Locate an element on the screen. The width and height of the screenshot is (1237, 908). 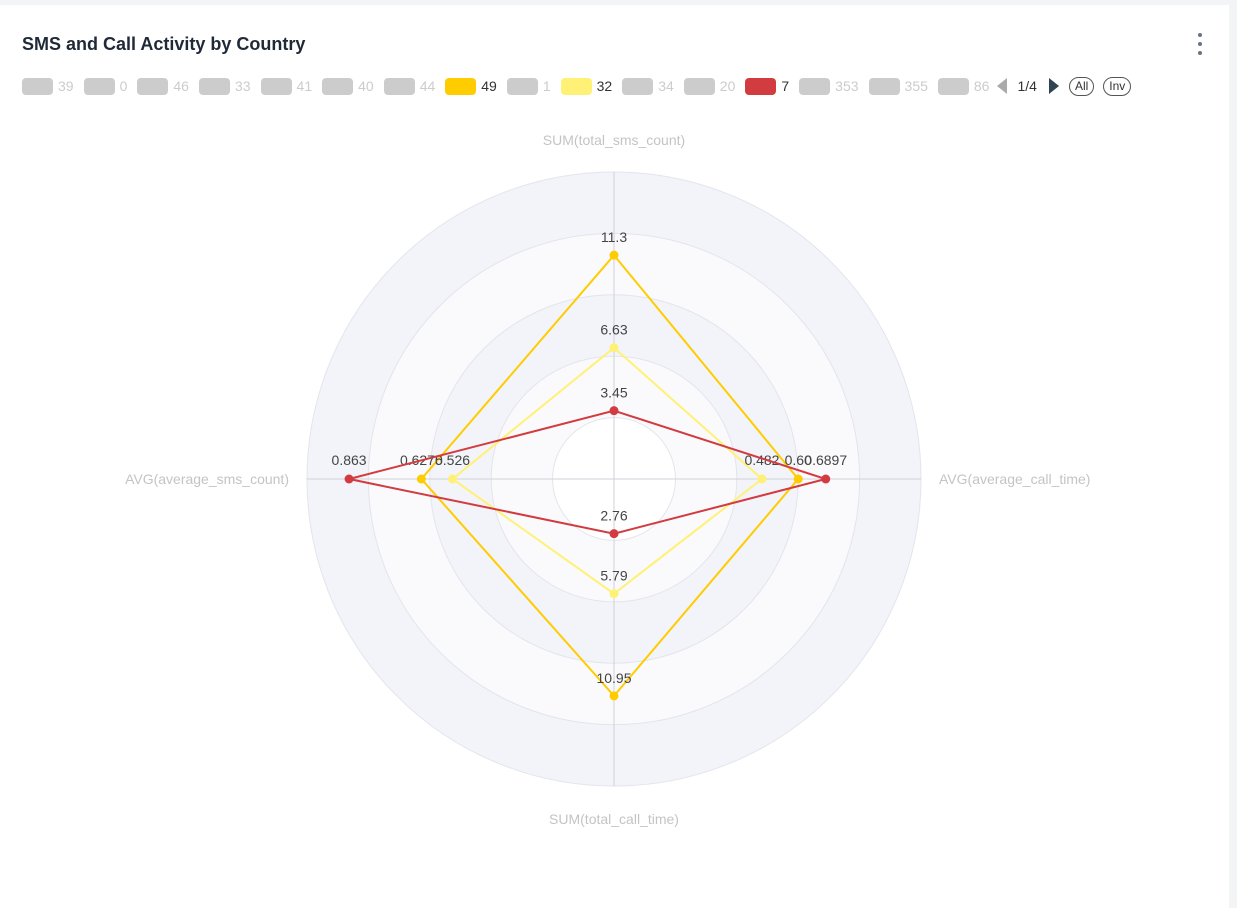
radar-value-label: 0.863 is located at coordinates (349, 460).